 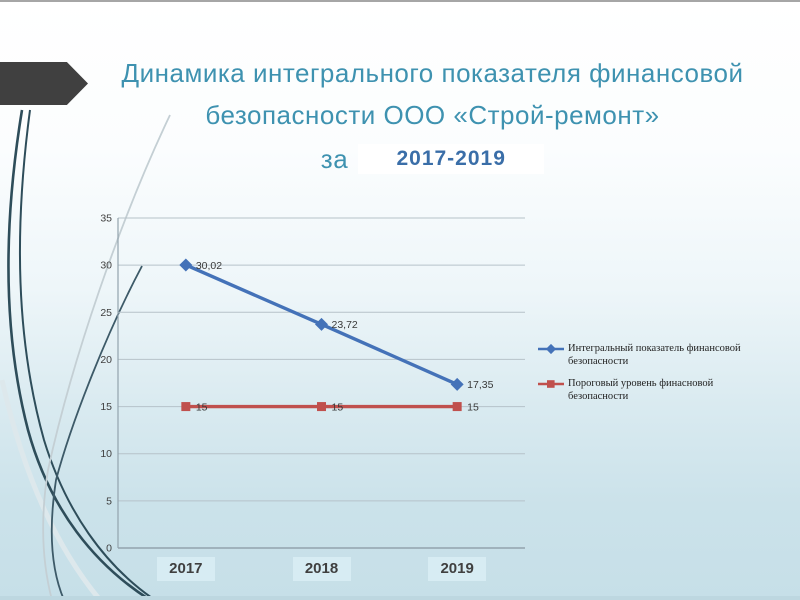 I want to click on y-tick-label: 25, so click(x=106, y=313).